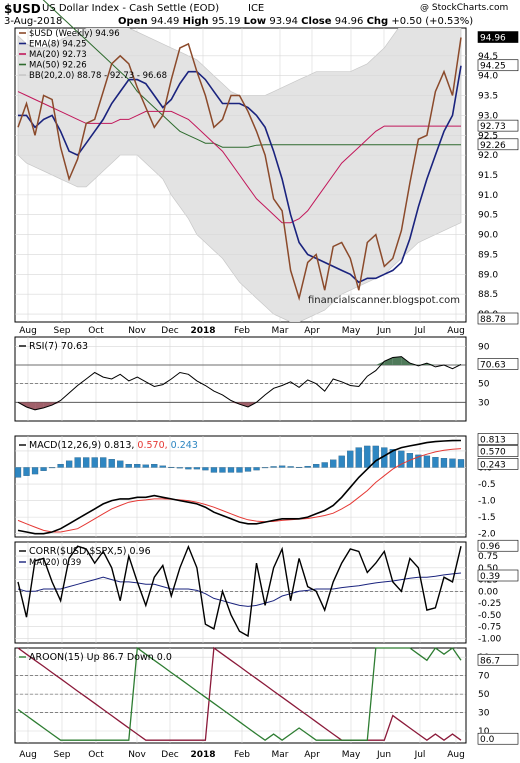 This screenshot has height=763, width=520. Describe the element at coordinates (169, 755) in the screenshot. I see `x-tick-label-bottom: Dec` at that location.